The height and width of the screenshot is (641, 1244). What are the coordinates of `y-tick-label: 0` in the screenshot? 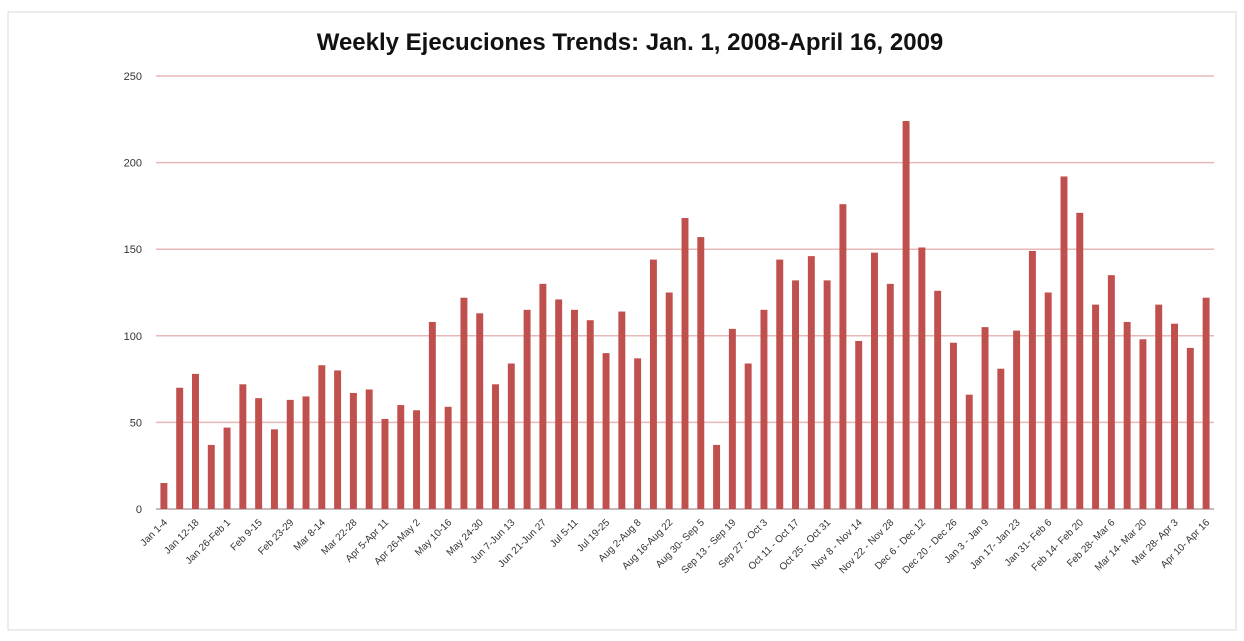 It's located at (139, 510).